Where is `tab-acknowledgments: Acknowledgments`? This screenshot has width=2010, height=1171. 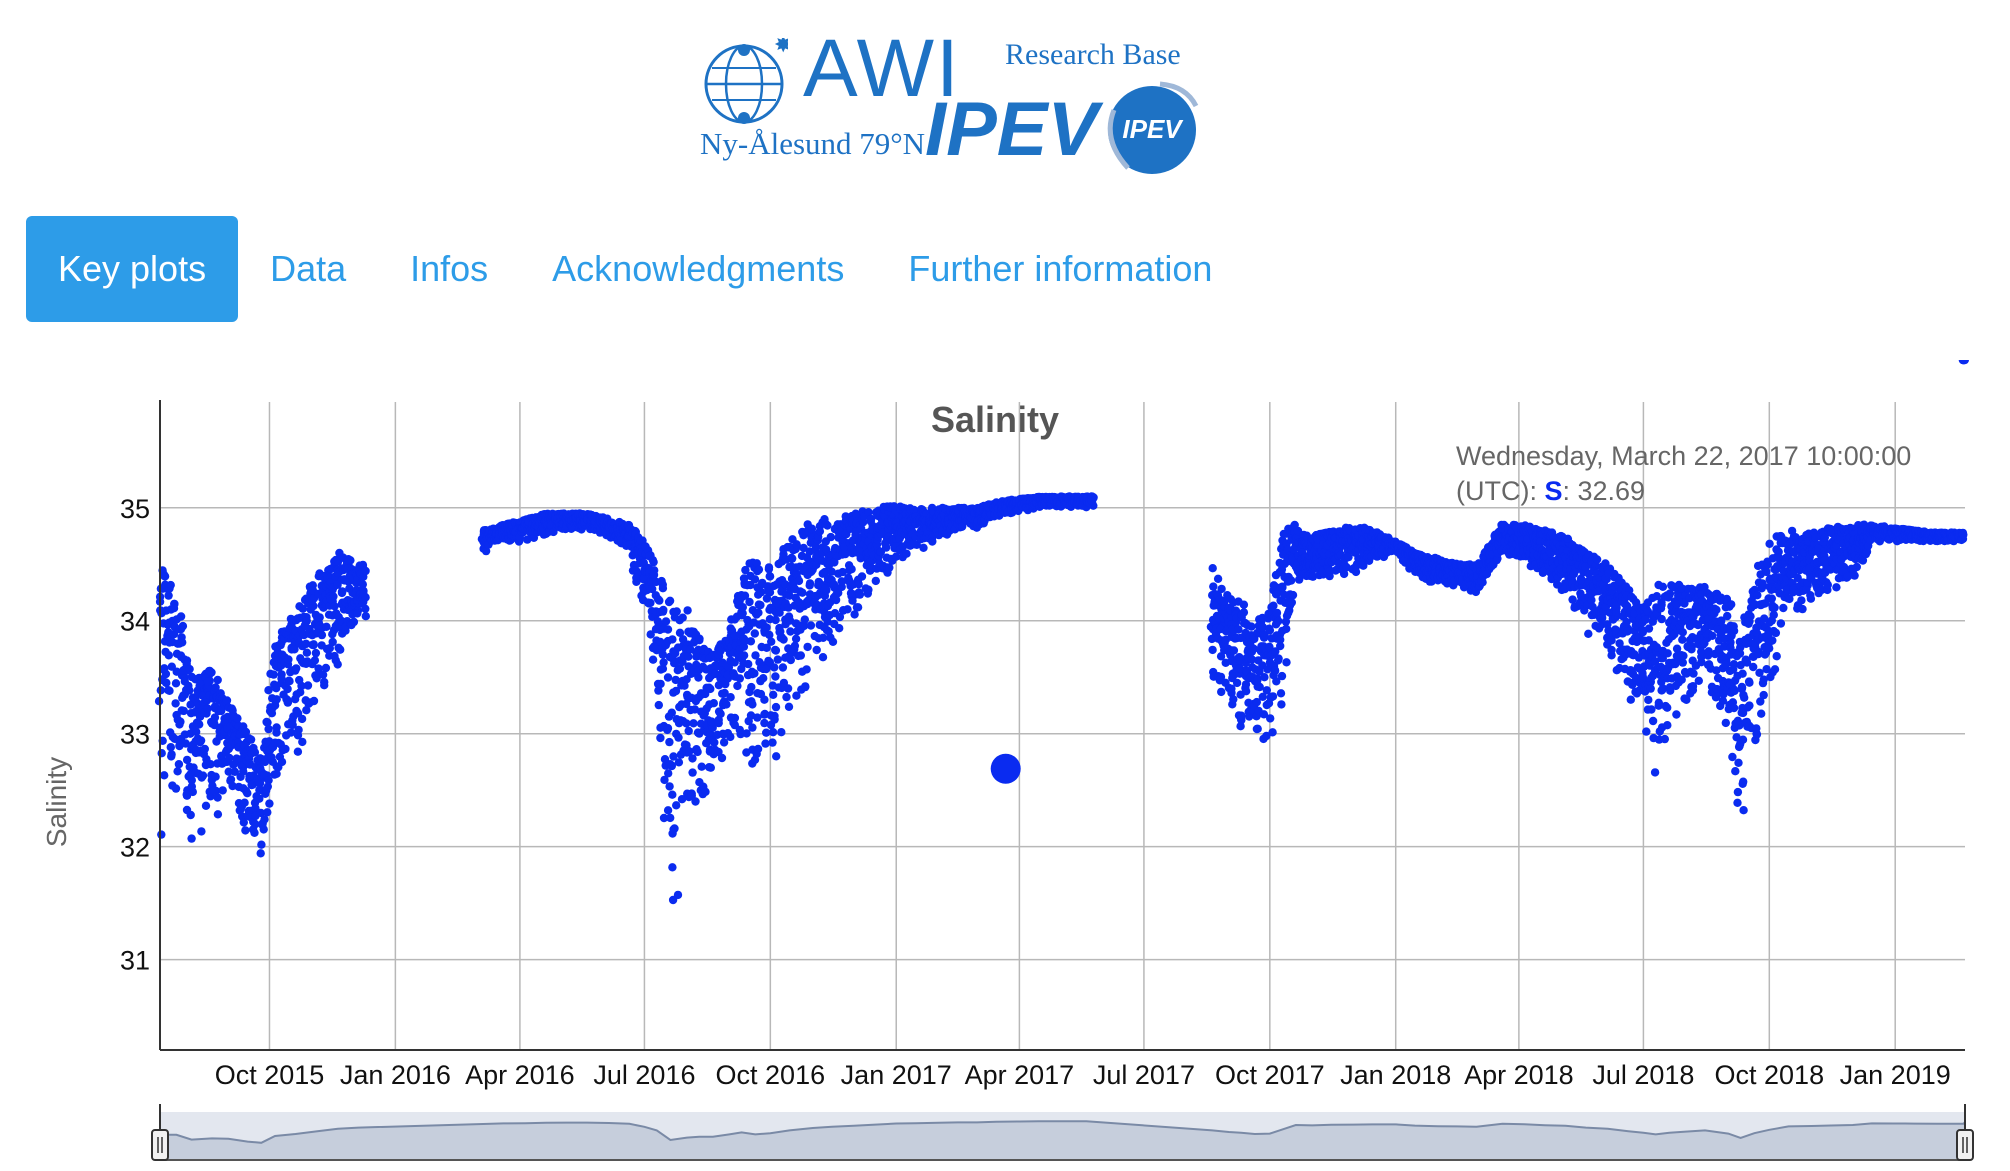
tab-acknowledgments: Acknowledgments is located at coordinates (698, 269).